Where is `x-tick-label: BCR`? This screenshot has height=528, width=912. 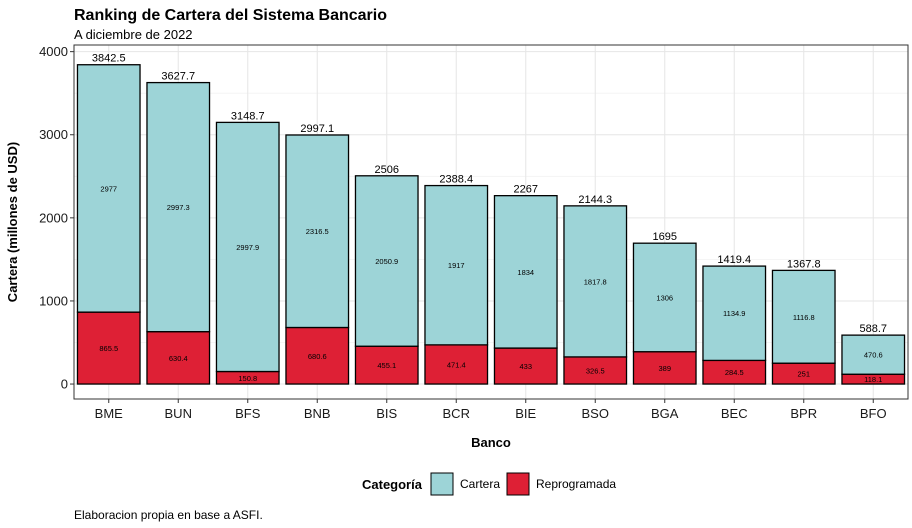
x-tick-label: BCR is located at coordinates (456, 413).